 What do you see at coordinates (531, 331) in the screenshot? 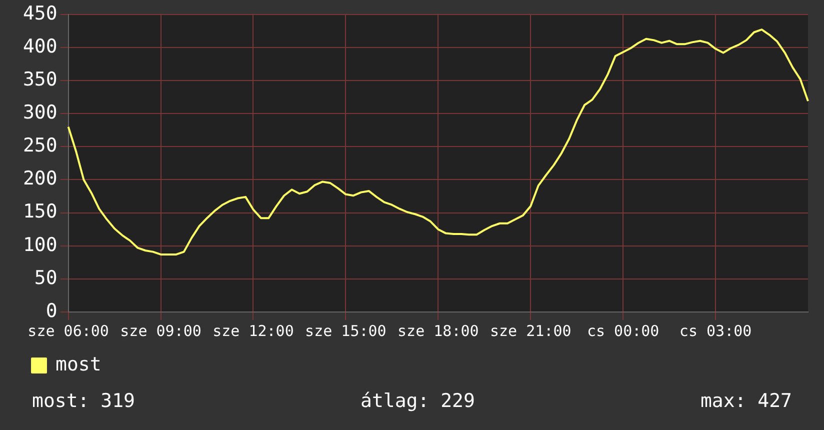
I see `x-tick-label: sze 21:00` at bounding box center [531, 331].